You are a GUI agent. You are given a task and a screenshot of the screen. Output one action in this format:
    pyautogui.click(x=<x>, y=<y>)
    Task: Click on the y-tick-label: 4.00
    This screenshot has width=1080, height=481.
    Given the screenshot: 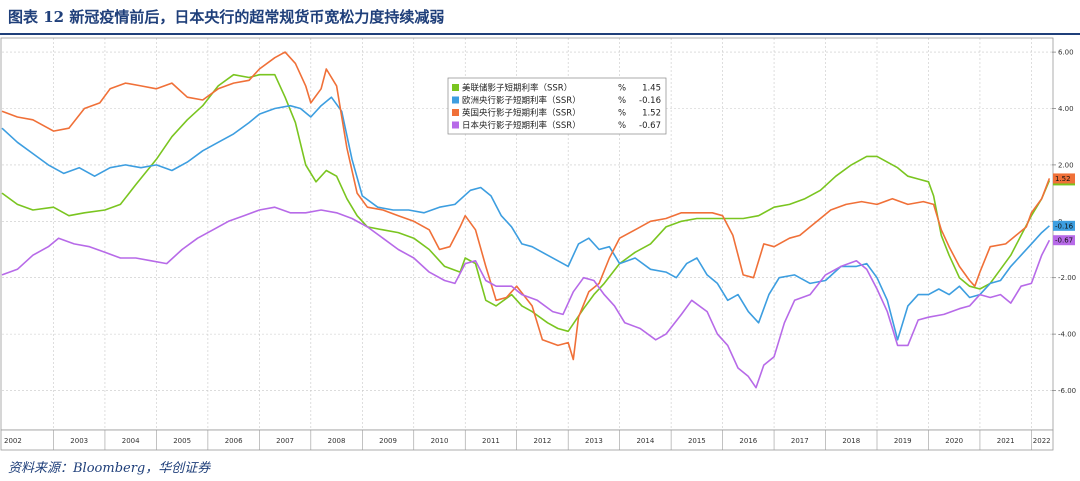 What is the action you would take?
    pyautogui.click(x=1066, y=109)
    